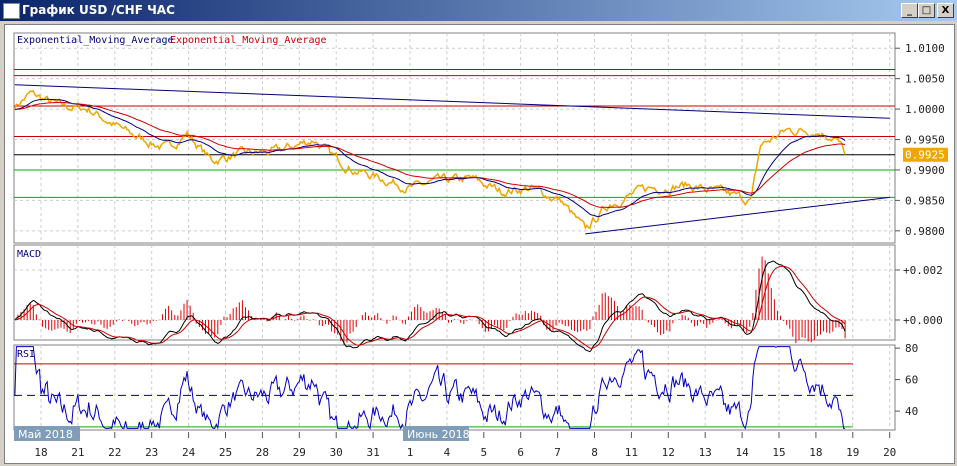 Image resolution: width=957 pixels, height=466 pixels. I want to click on close-button: X, so click(945, 10).